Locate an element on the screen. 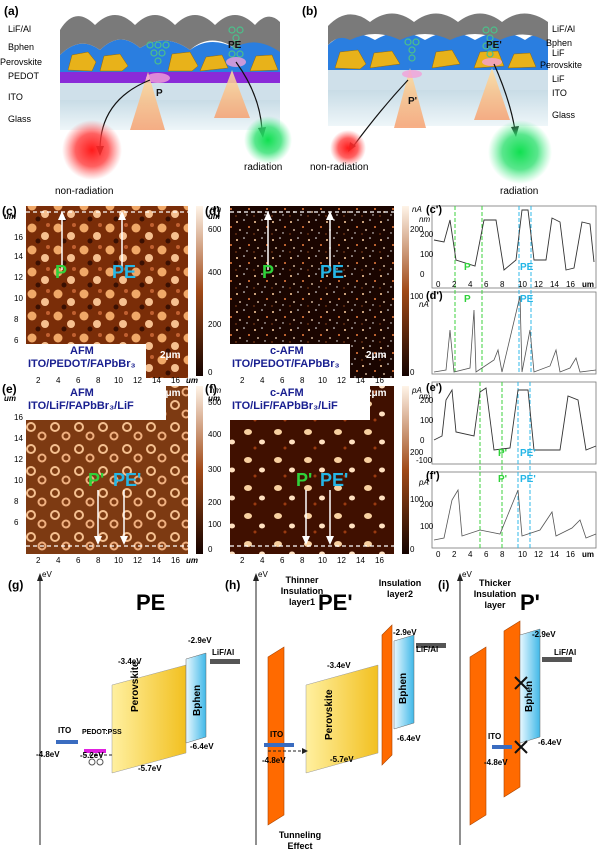  pedot-layer is located at coordinates (170, 77).